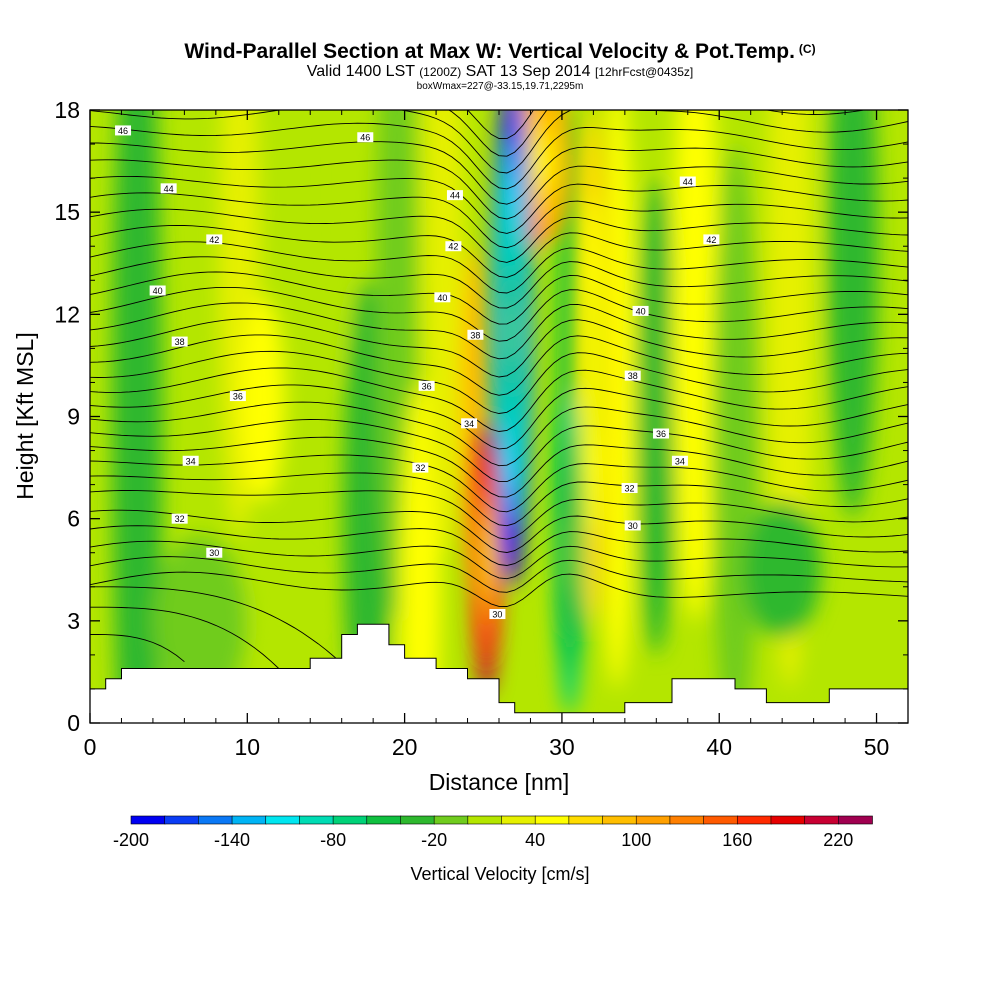 This screenshot has height=1000, width=1000. Describe the element at coordinates (719, 747) in the screenshot. I see `x-tick-label: 40` at that location.